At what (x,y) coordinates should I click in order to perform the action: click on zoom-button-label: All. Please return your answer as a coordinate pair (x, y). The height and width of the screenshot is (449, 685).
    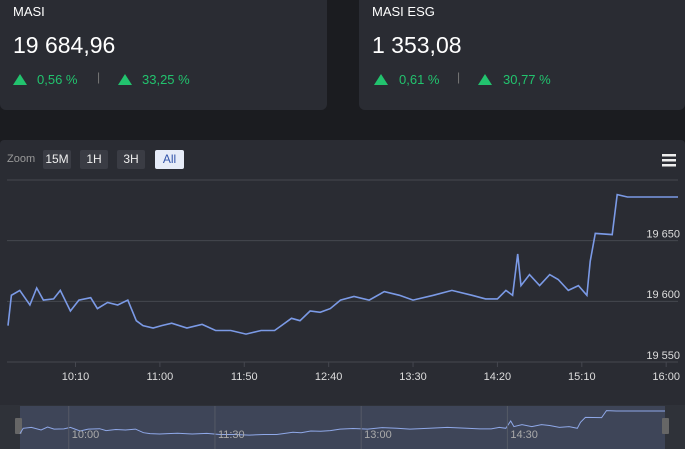
    Looking at the image, I should click on (169, 159).